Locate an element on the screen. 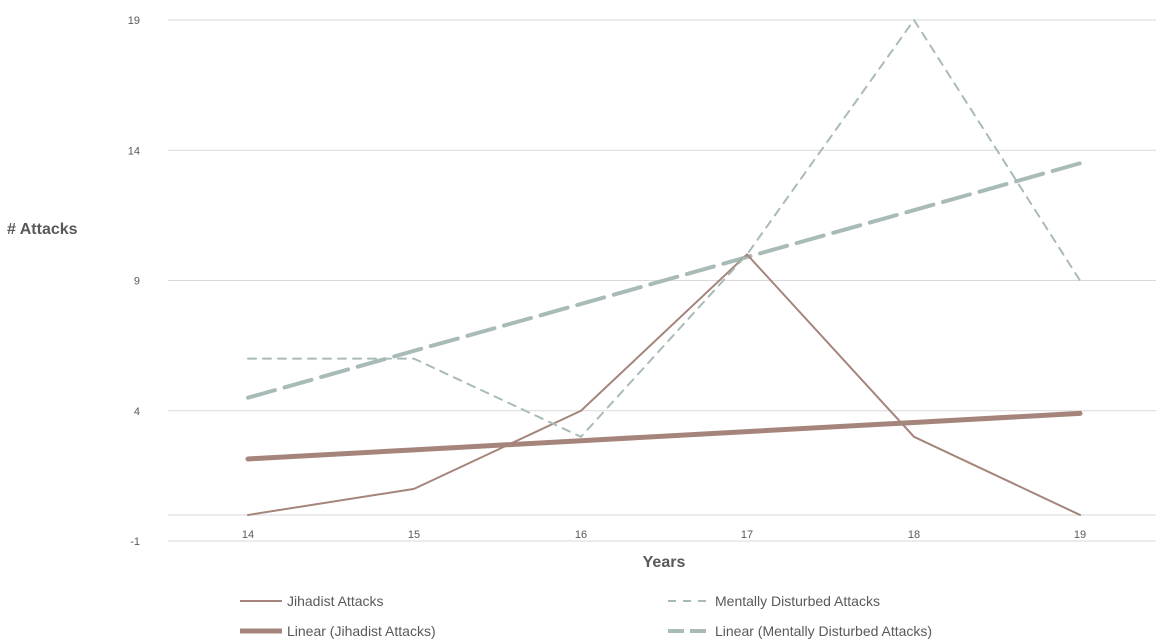 This screenshot has height=642, width=1156. x-axis-title: Years is located at coordinates (664, 562).